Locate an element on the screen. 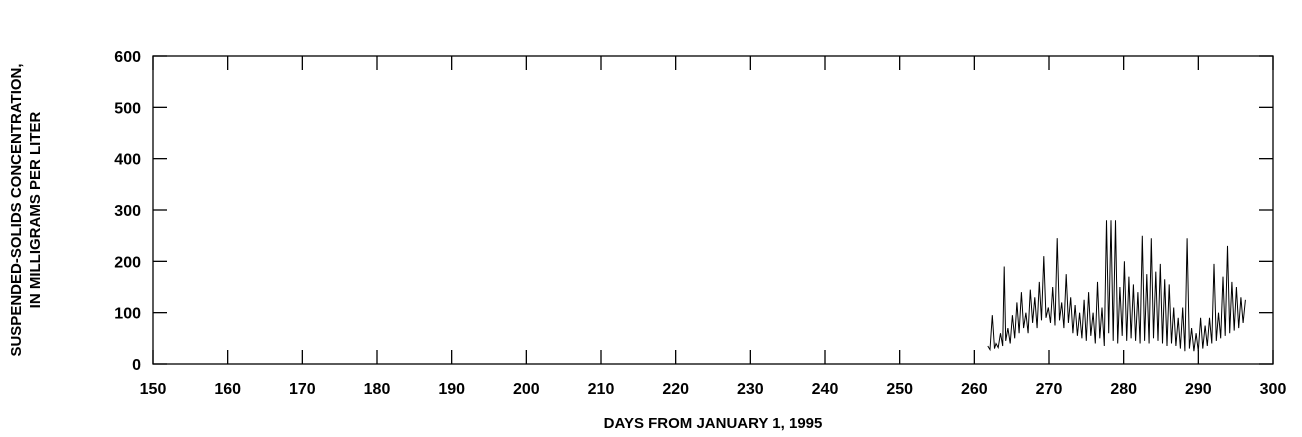 This screenshot has height=437, width=1302. x-tick-label: 150 is located at coordinates (153, 389).